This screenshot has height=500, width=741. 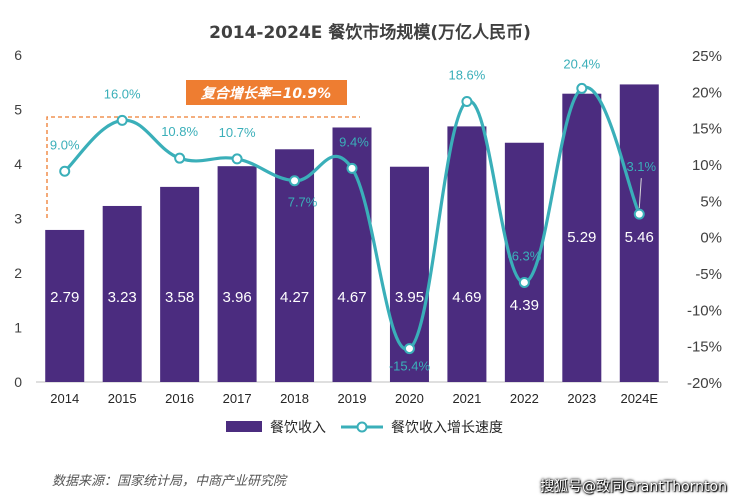 What do you see at coordinates (640, 193) in the screenshot?
I see `label-leader` at bounding box center [640, 193].